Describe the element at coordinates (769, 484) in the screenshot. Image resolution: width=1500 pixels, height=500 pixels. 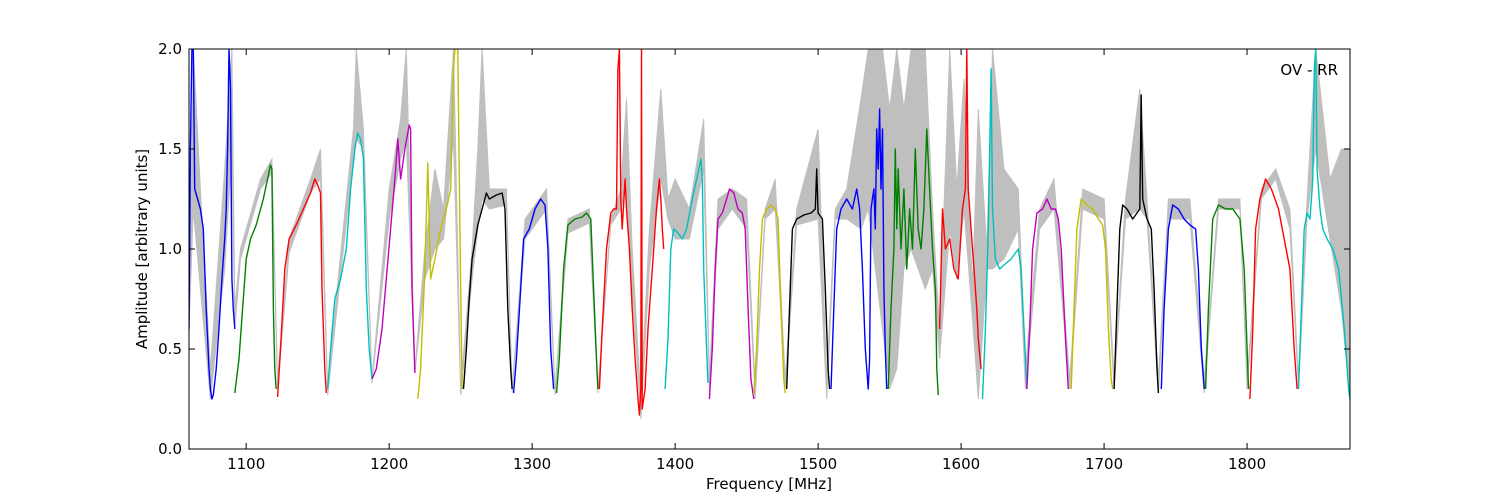
I see `x-axis-label: Frequency [MHz]` at that location.